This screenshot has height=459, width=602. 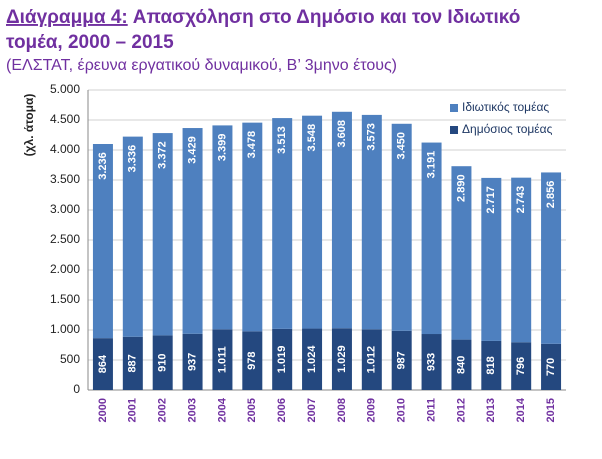 I want to click on value-label: 3.399, so click(x=222, y=148).